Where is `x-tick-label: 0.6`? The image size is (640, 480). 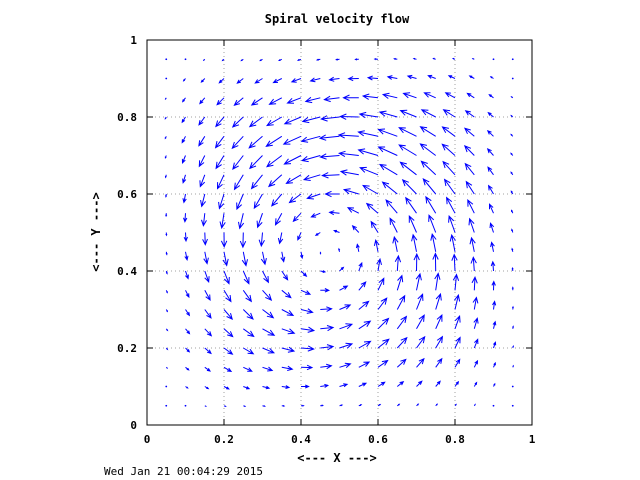
x-tick-label: 0.6 is located at coordinates (378, 439).